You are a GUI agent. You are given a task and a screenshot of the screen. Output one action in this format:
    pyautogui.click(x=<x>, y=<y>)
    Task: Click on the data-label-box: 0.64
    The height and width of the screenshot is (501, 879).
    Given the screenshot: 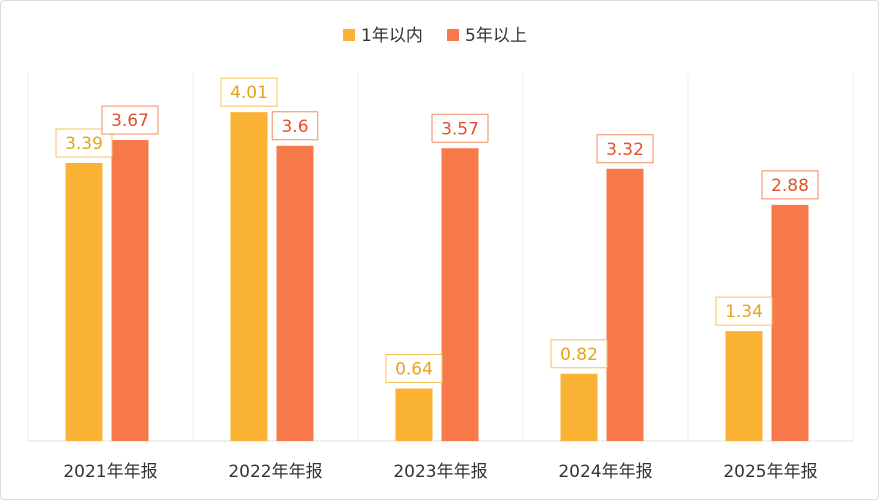 What is the action you would take?
    pyautogui.click(x=414, y=369)
    